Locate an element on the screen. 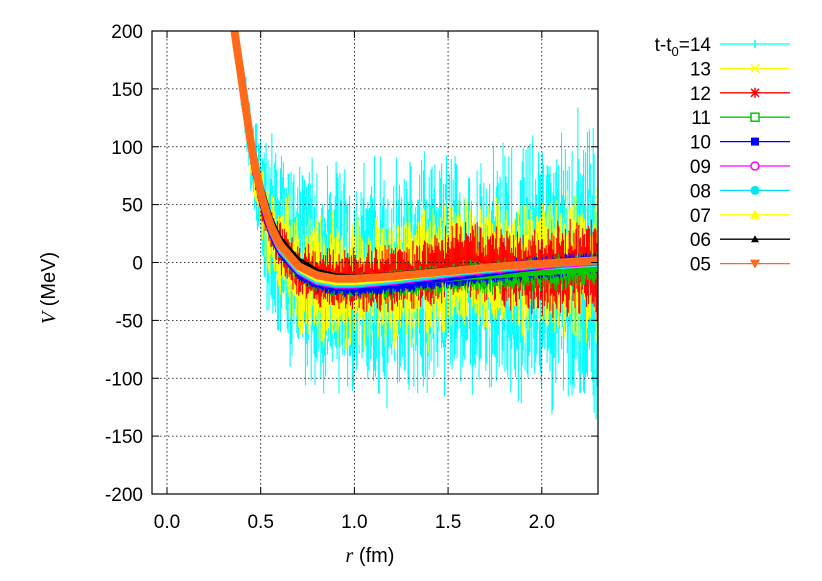 The height and width of the screenshot is (581, 822). y-tick-label: -100 is located at coordinates (124, 379).